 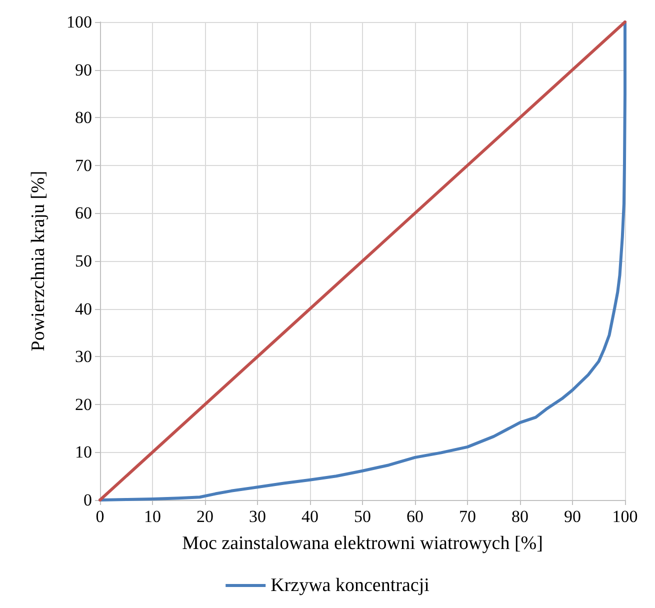 What do you see at coordinates (467, 516) in the screenshot?
I see `x-tick-label: 70` at bounding box center [467, 516].